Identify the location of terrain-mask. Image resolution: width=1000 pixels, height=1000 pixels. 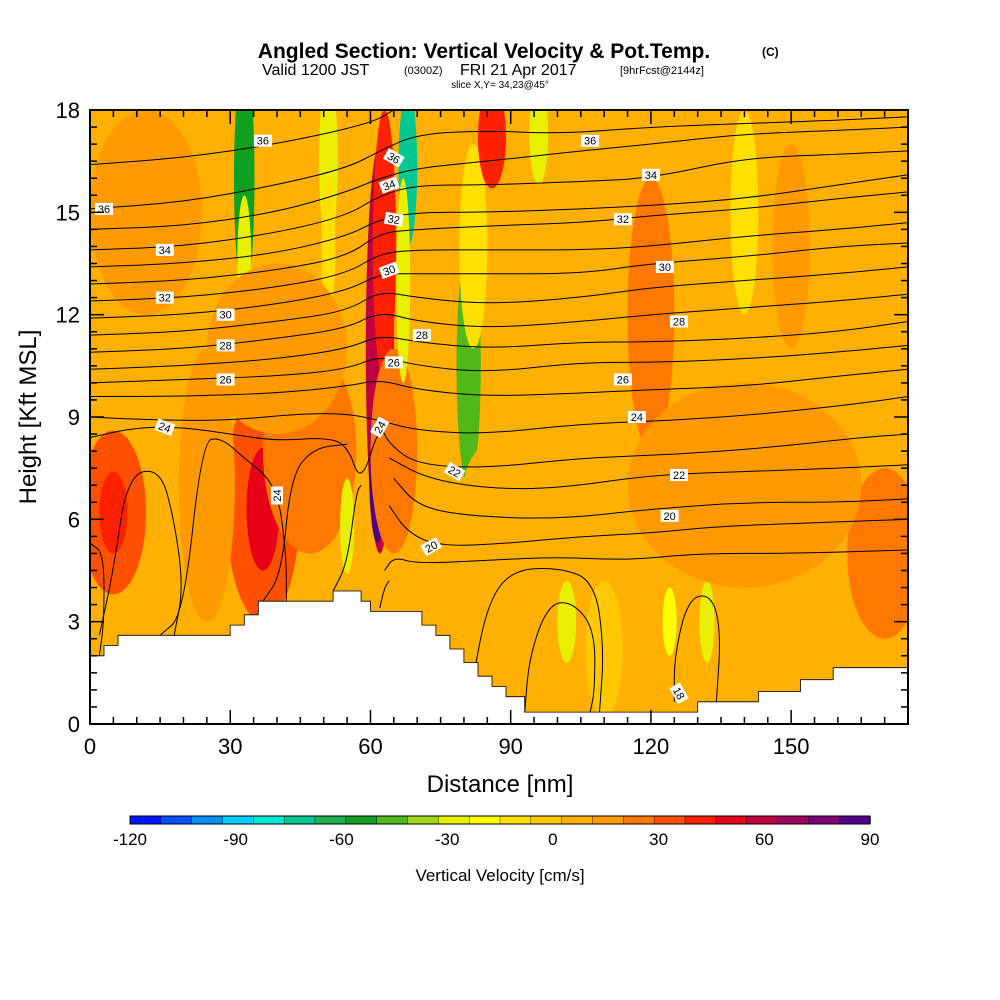
(499, 657).